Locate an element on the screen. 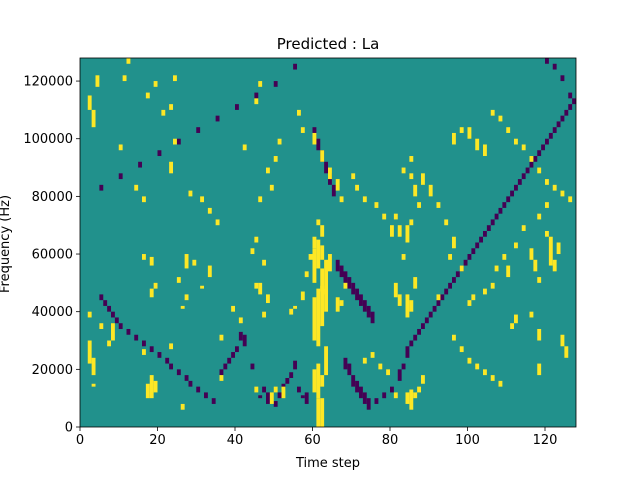  y-axis: 0 20000 40000 60000 80000 100000 120000 is located at coordinates (51, 255).